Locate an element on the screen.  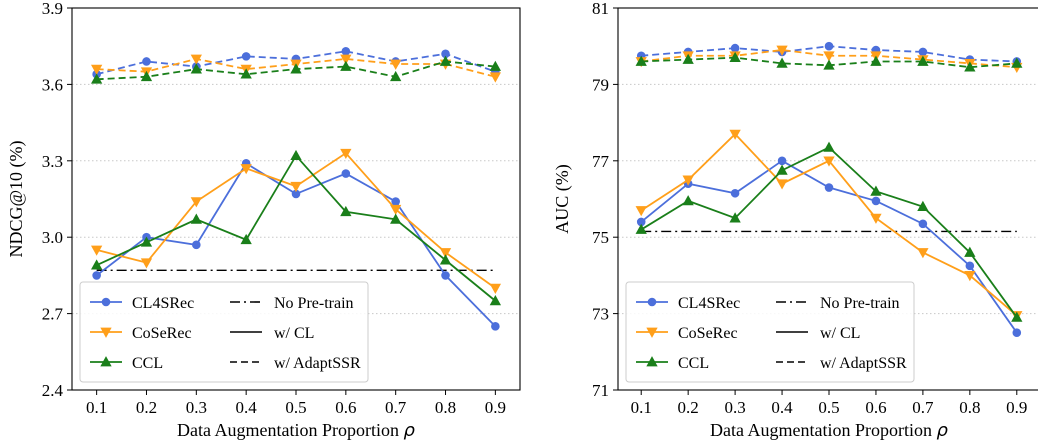
y-axis-label: NDCG@10 (%) is located at coordinates (16, 198).